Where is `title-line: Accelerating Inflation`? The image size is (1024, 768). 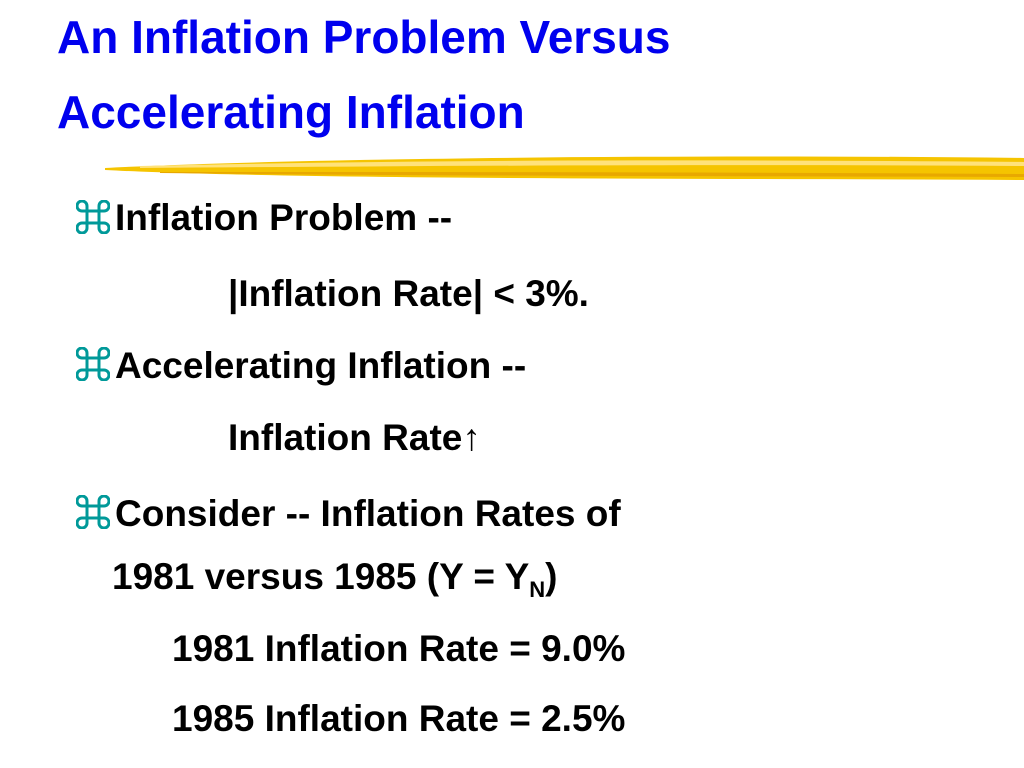 title-line: Accelerating Inflation is located at coordinates (291, 112).